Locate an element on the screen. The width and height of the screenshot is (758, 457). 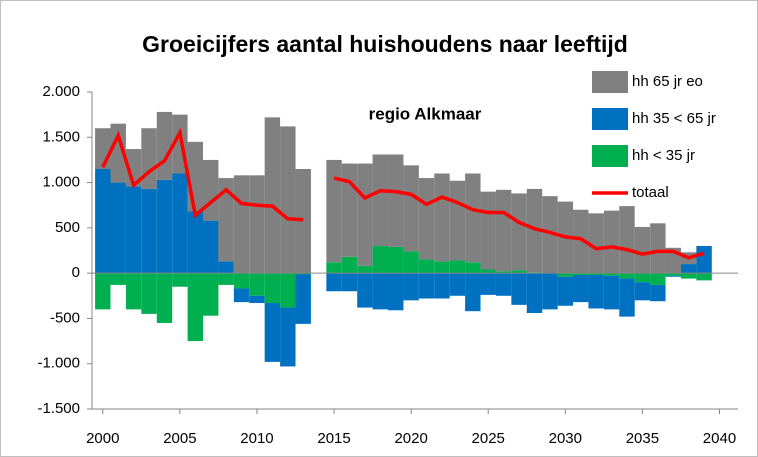
x-tick-label: 2015 is located at coordinates (333, 438).